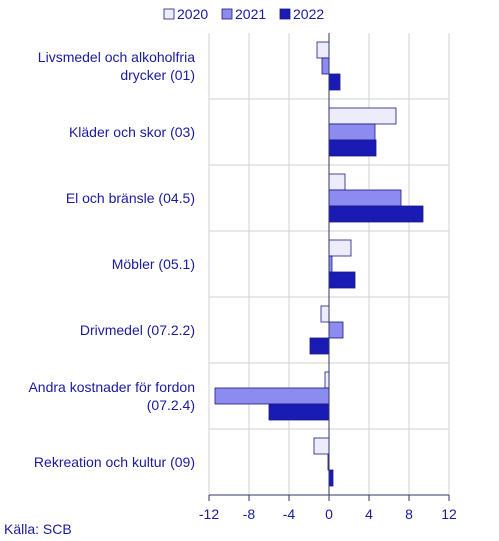 The height and width of the screenshot is (541, 499). What do you see at coordinates (38, 529) in the screenshot?
I see `source-note: Källa: SCB` at bounding box center [38, 529].